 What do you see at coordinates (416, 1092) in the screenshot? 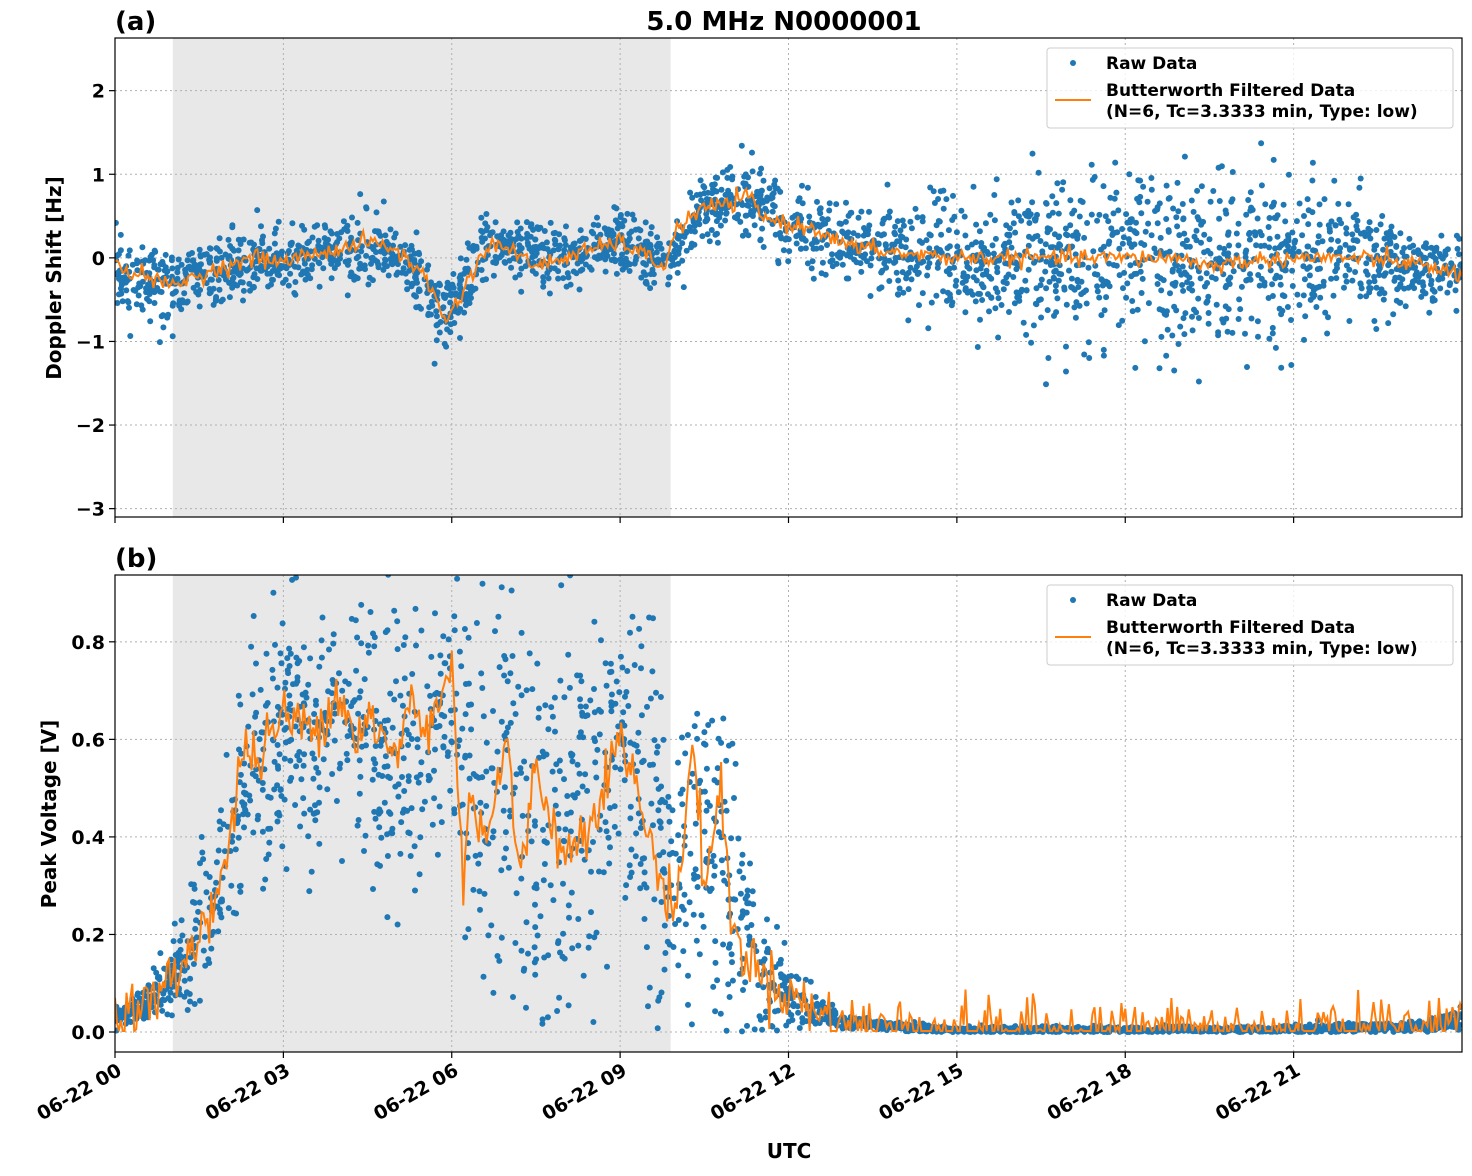
I see `x-tick-label: 06-22 06` at bounding box center [416, 1092].